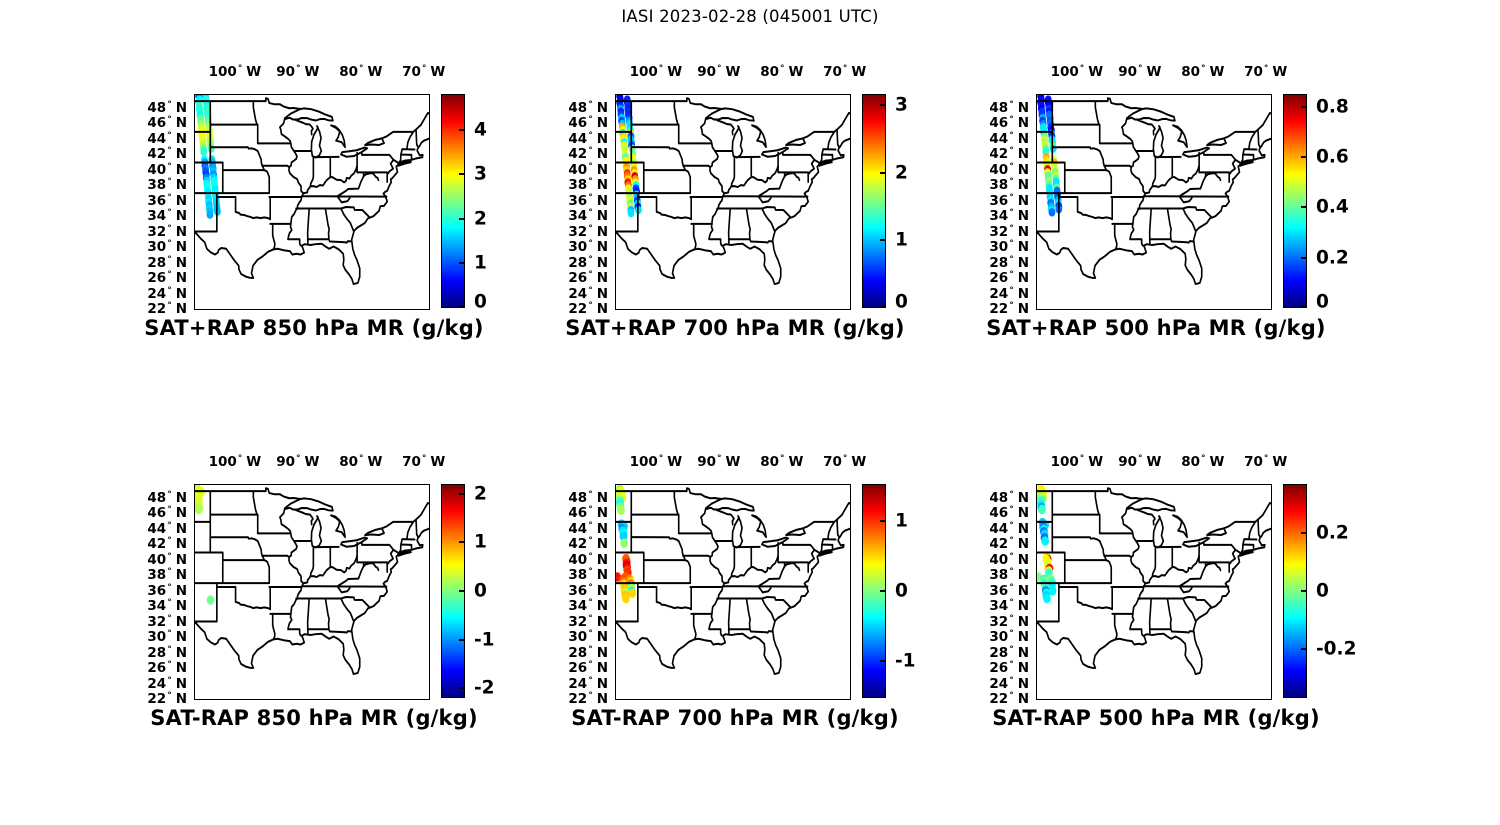  What do you see at coordinates (735, 718) in the screenshot?
I see `panel-title: SAT-RAP 700 hPa MR (g/kg)` at bounding box center [735, 718].